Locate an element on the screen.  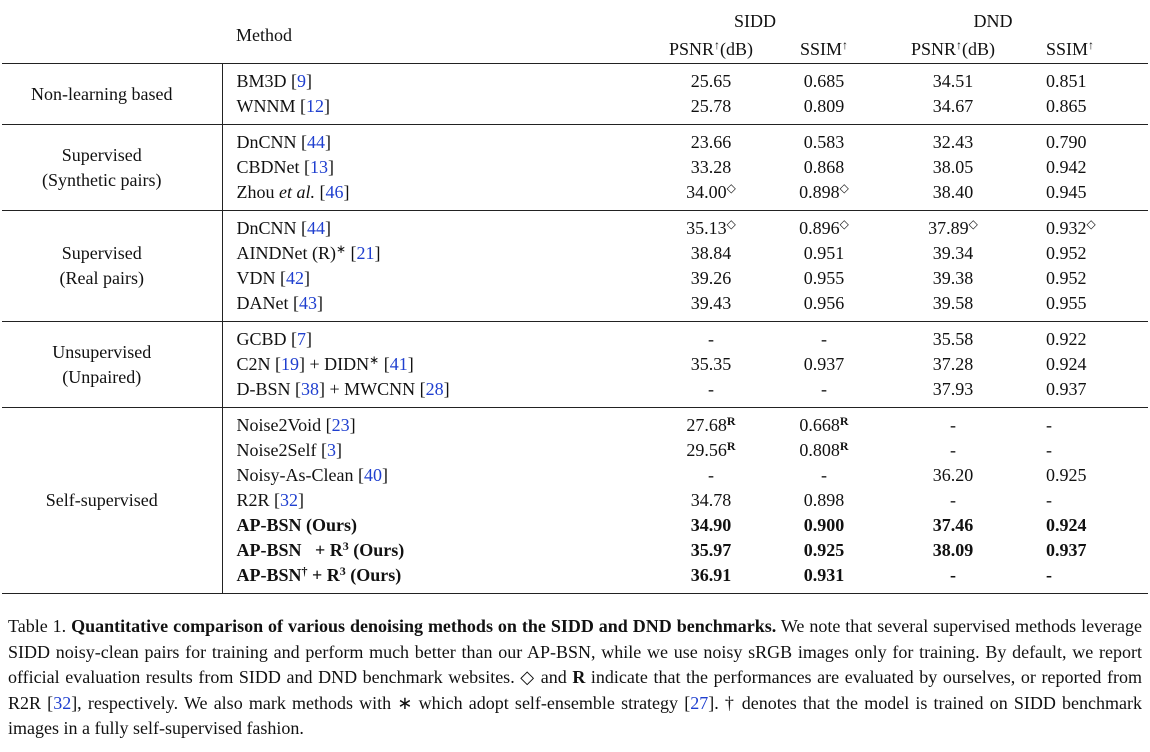
method-row: R2R [32] 34.78 0.898 - - is located at coordinates (575, 500).